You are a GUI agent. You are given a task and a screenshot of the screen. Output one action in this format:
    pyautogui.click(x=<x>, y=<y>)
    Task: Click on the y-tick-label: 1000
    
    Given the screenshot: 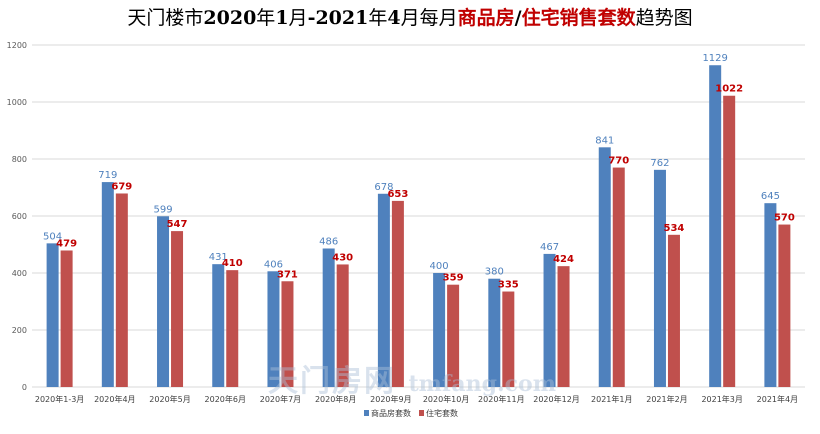 What is the action you would take?
    pyautogui.click(x=17, y=102)
    